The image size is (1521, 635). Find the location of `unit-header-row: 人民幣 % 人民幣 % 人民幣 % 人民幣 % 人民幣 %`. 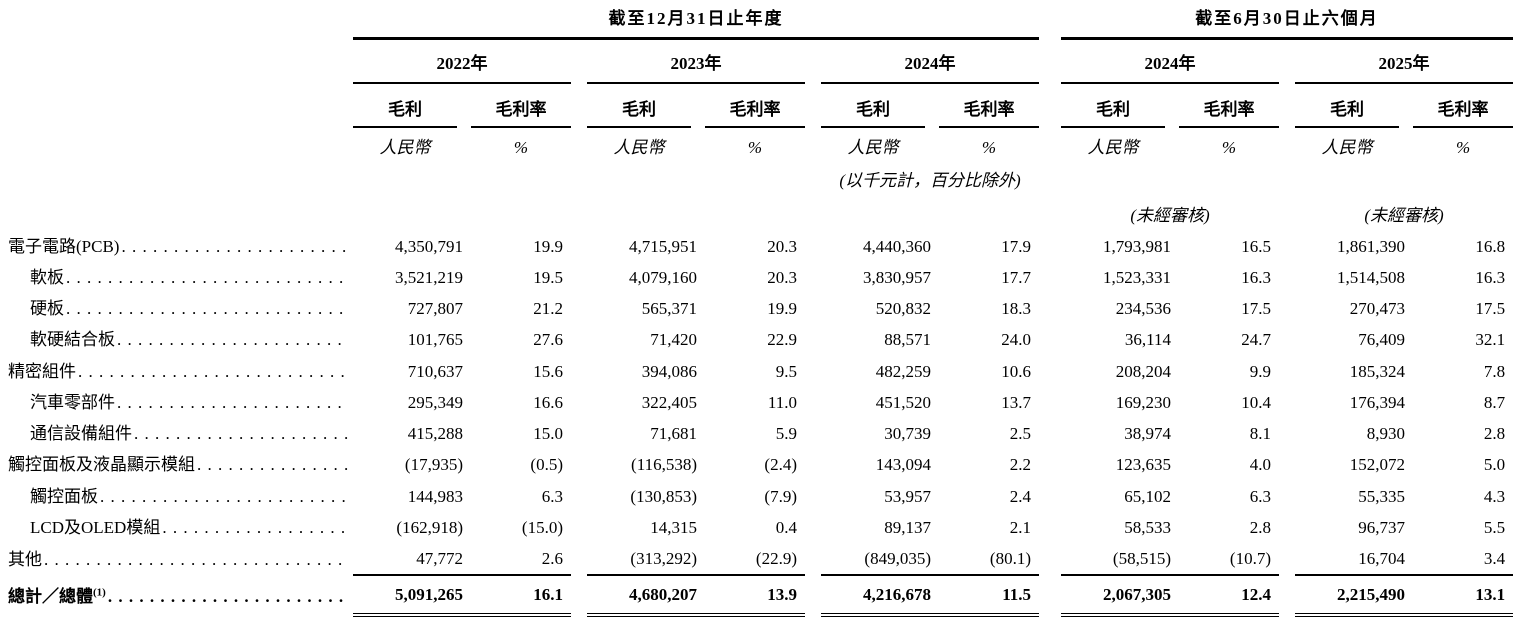

unit-header-row: 人民幣 % 人民幣 % 人民幣 % 人民幣 % 人民幣 % is located at coordinates (760, 144).